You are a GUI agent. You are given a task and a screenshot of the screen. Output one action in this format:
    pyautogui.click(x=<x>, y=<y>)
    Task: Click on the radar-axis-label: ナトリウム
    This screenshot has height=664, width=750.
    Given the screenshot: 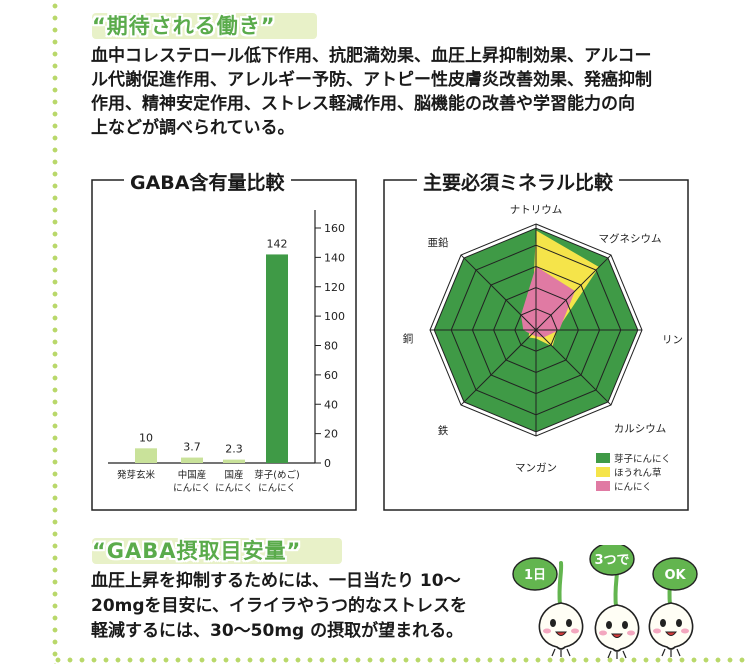 What is the action you would take?
    pyautogui.click(x=536, y=210)
    